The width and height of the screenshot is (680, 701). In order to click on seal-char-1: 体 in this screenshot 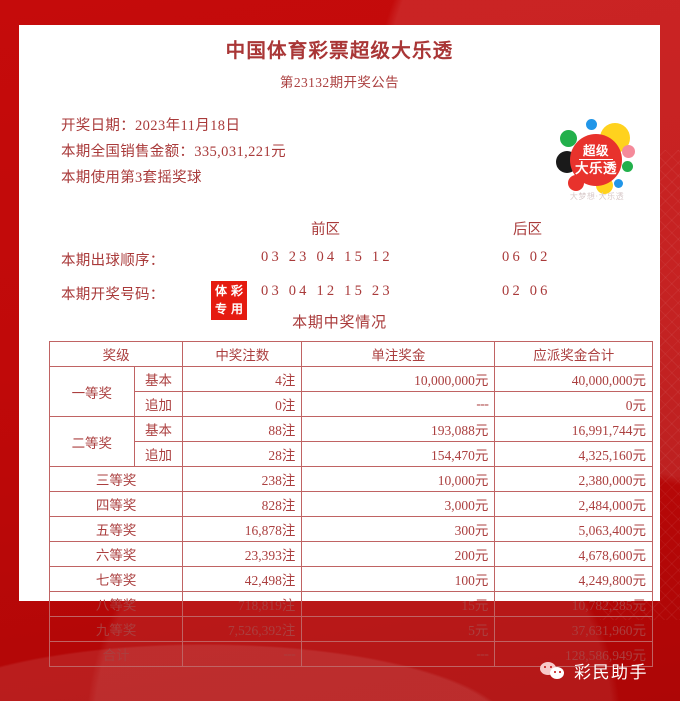, I will do `click(220, 291)`.